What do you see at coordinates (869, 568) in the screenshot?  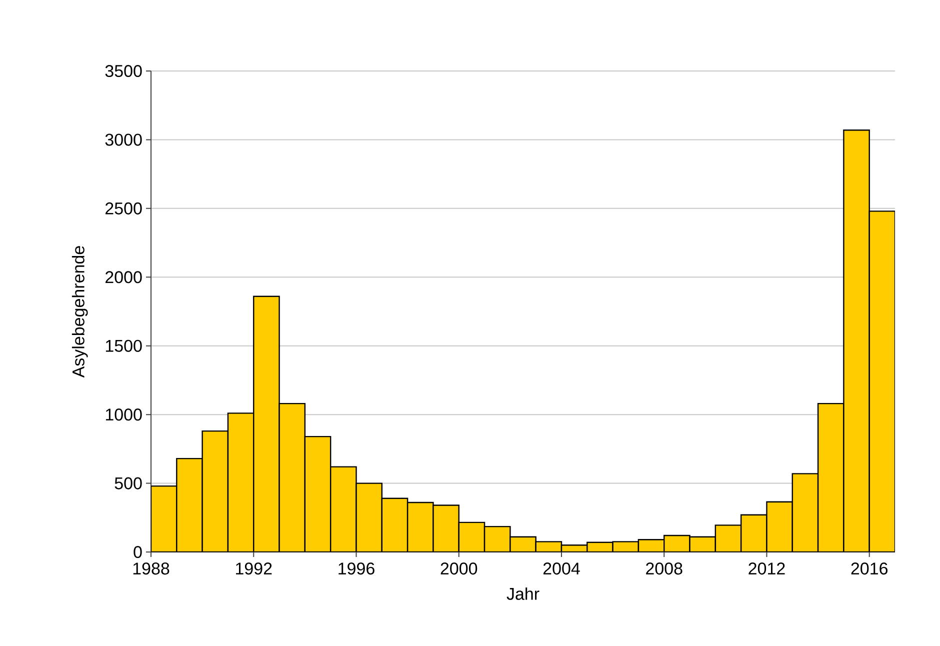 I see `x-tick-label: 2016` at bounding box center [869, 568].